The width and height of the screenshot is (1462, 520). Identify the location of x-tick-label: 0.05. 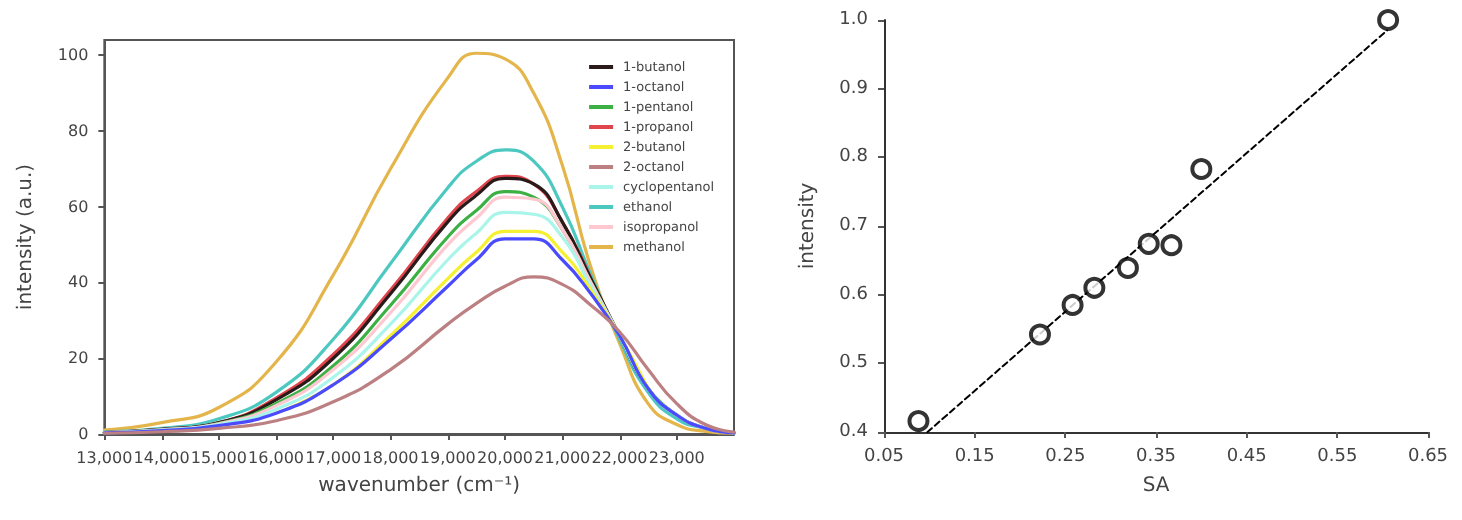
(884, 457).